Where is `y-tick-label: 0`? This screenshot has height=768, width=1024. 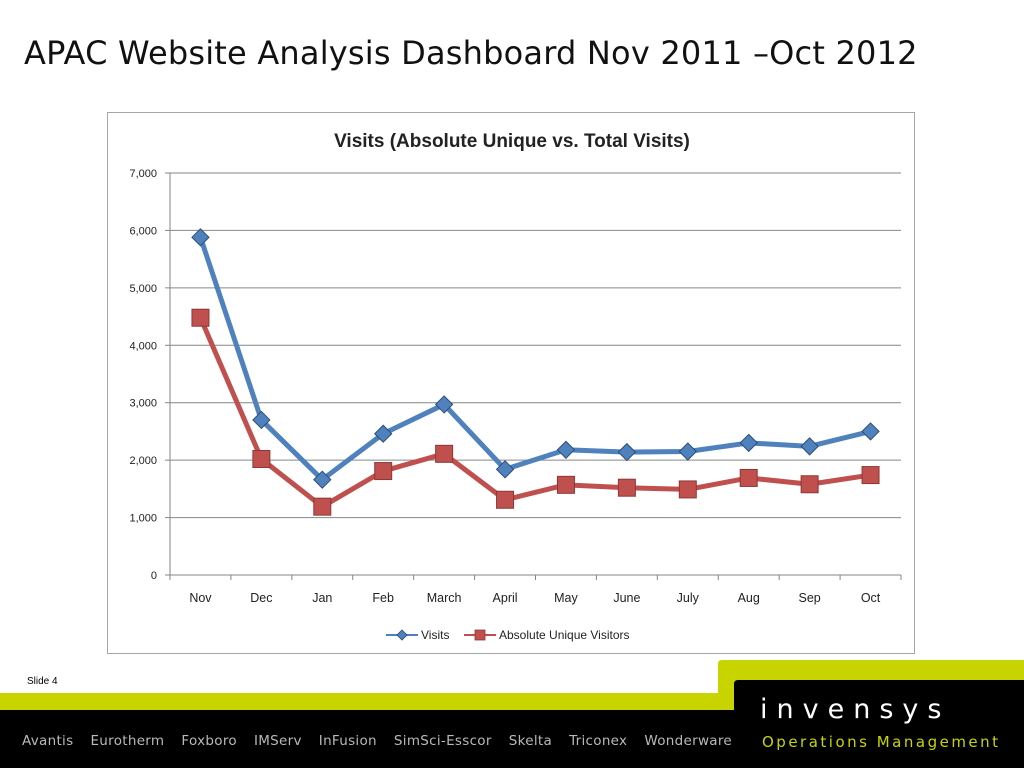 y-tick-label: 0 is located at coordinates (154, 576).